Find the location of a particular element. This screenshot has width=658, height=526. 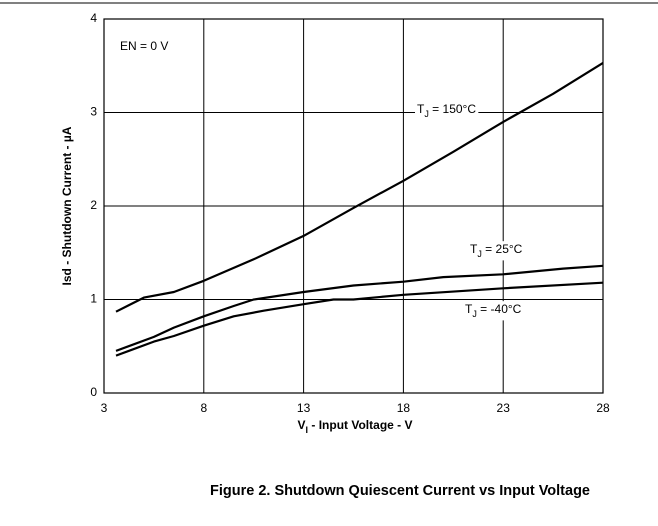

x-tick-label: 18 is located at coordinates (404, 408).